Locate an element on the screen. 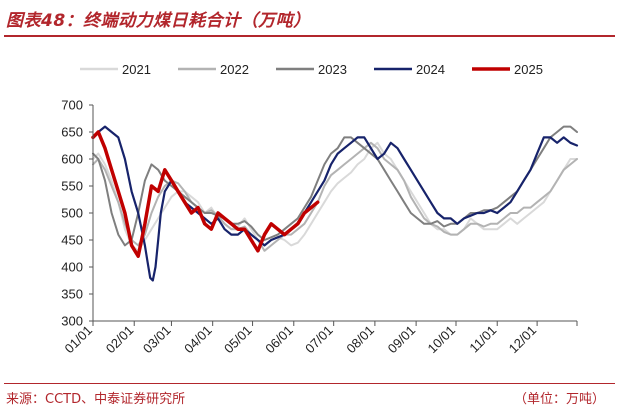  y-tick-label: 350 is located at coordinates (72, 294).